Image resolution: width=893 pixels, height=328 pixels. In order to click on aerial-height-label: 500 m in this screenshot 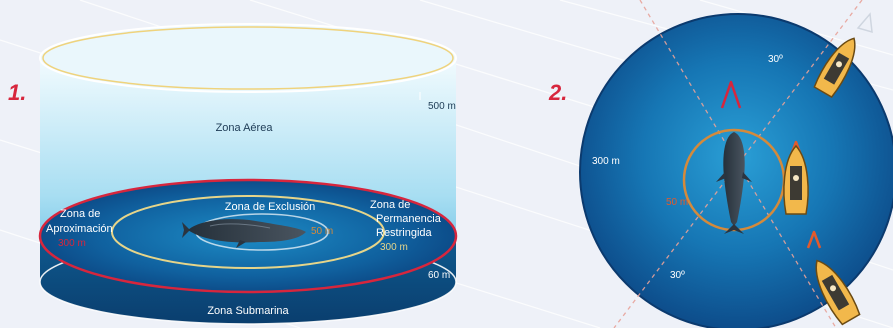, I will do `click(442, 106)`.